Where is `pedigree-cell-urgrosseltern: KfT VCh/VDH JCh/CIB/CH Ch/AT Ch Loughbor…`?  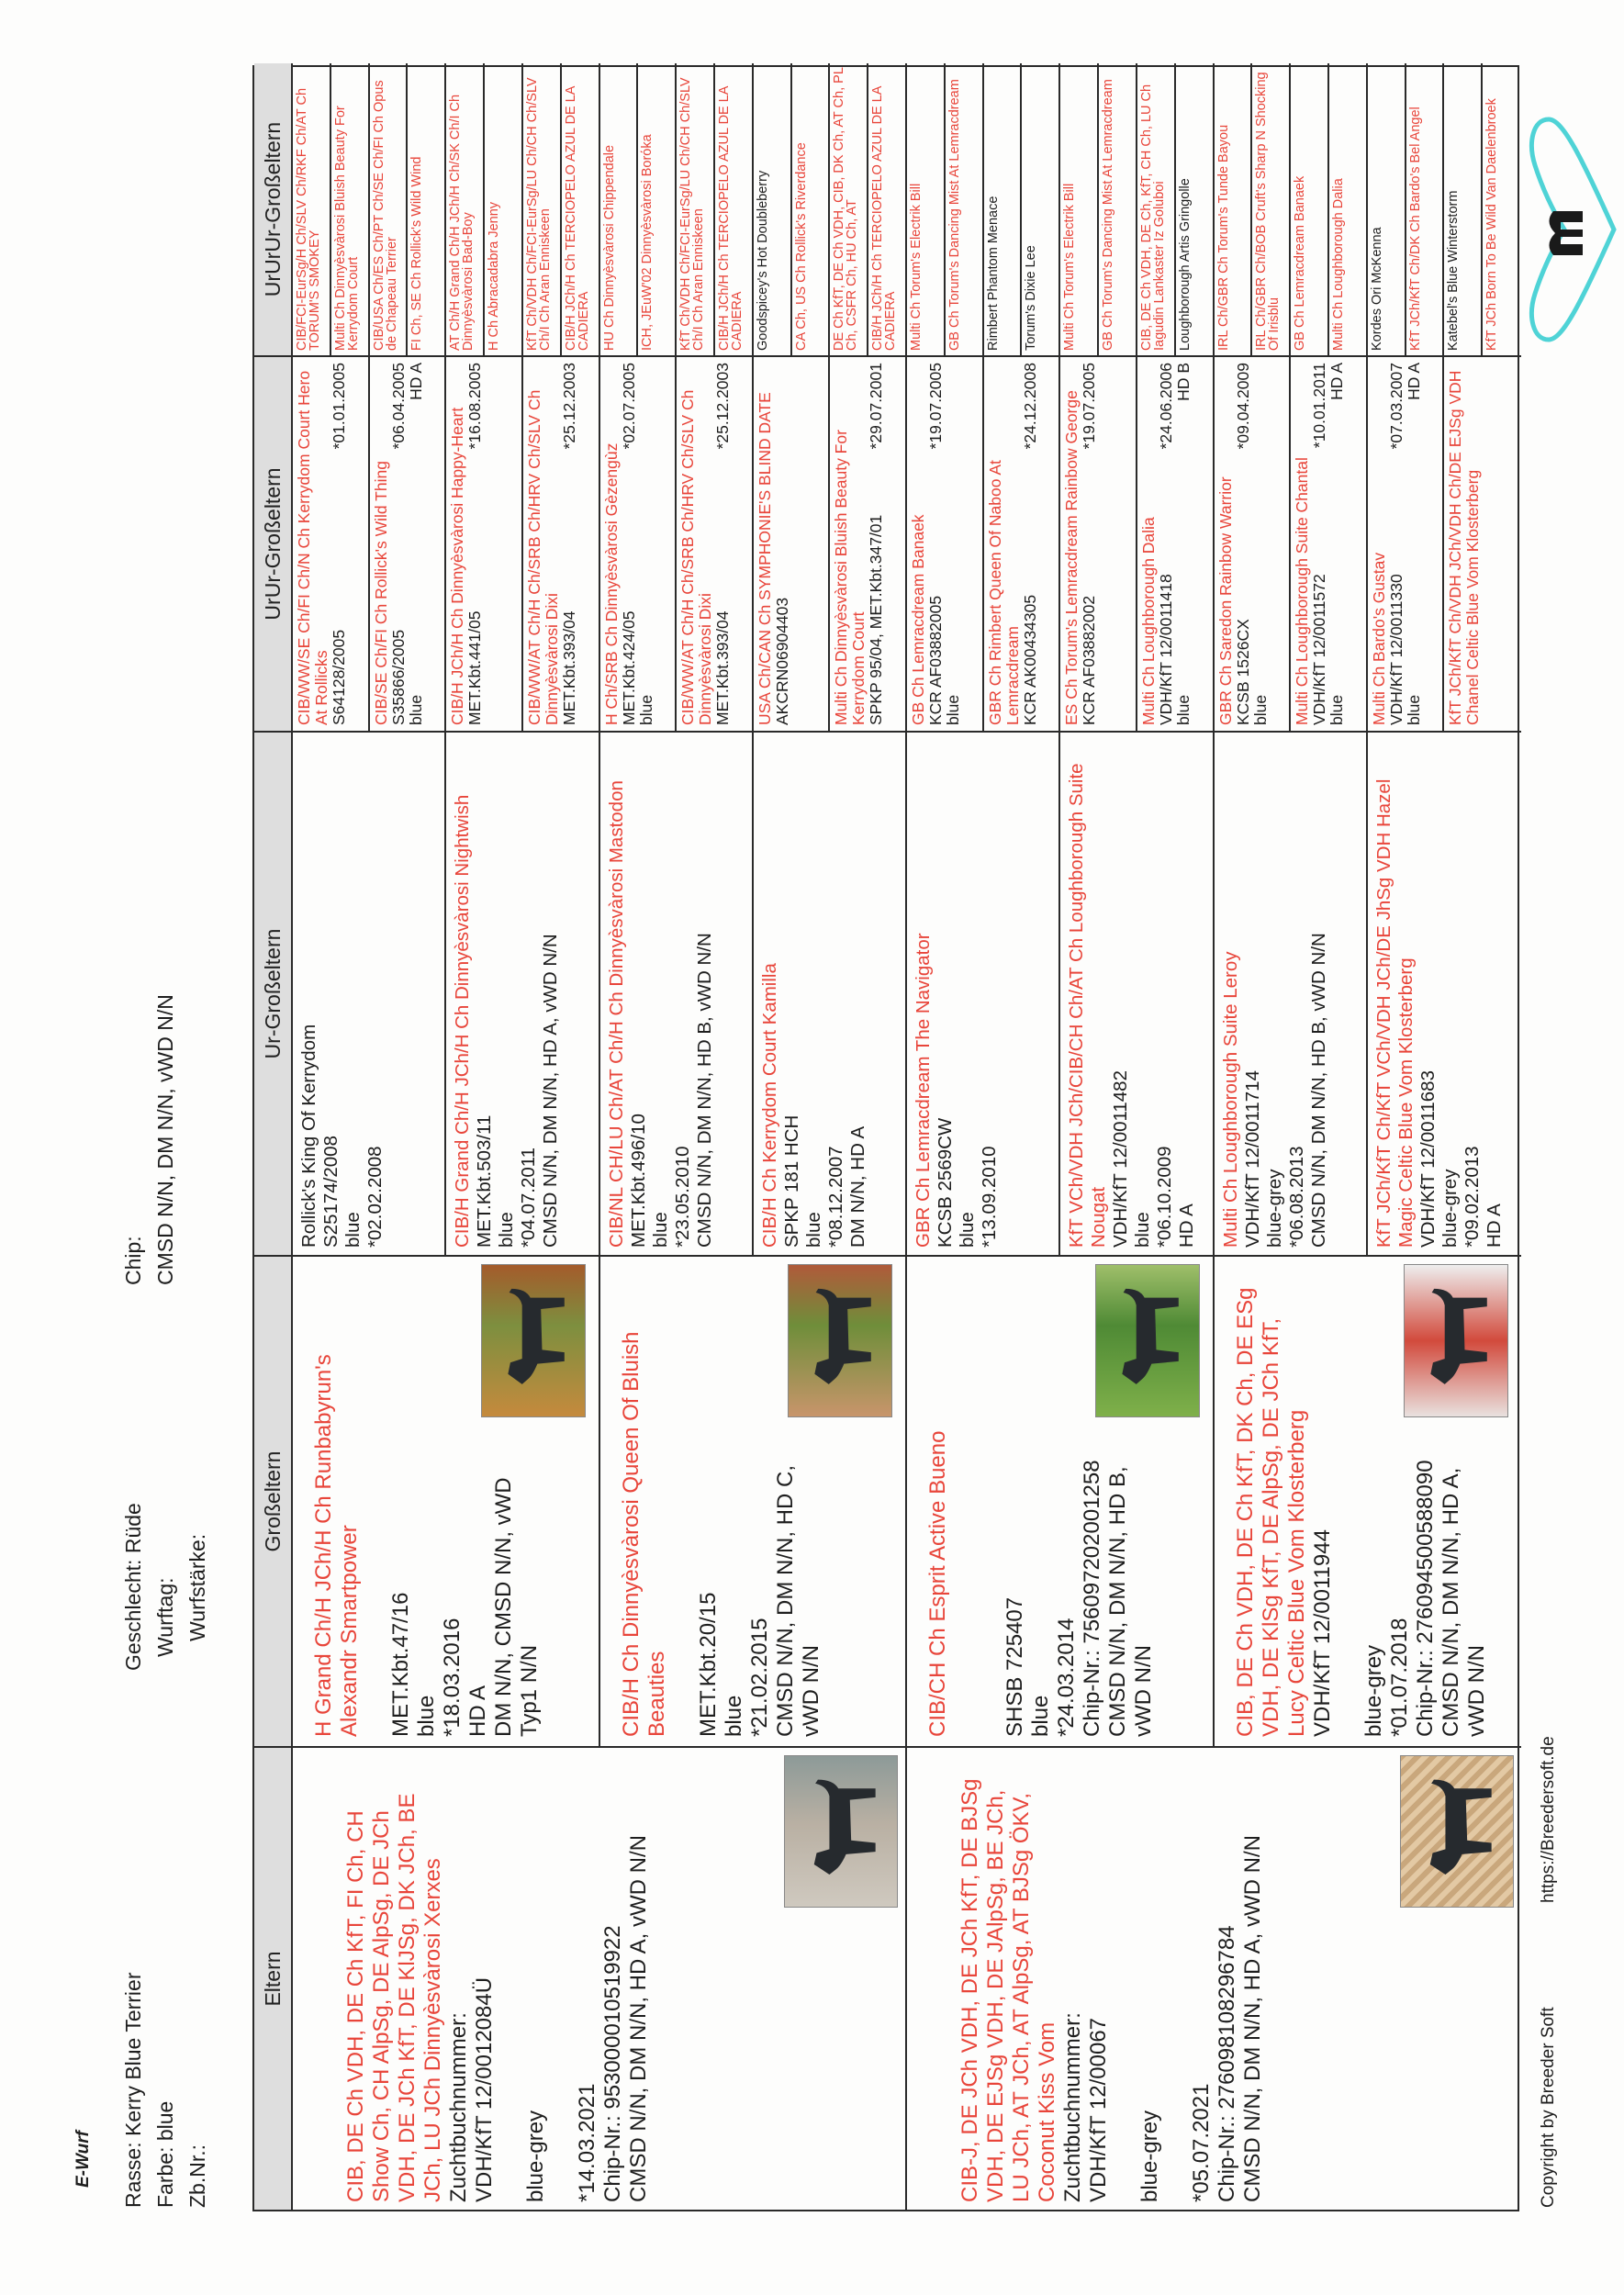 pedigree-cell-urgrosseltern: KfT VCh/VDH JCh/CIB/CH Ch/AT Ch Loughbor… is located at coordinates (1137, 993).